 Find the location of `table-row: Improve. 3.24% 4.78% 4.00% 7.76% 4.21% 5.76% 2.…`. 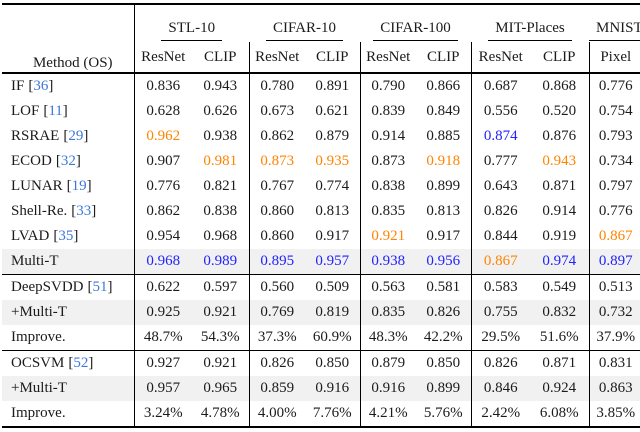

table-row: Improve. 3.24% 4.78% 4.00% 7.76% 4.21% 5.76% 2.… is located at coordinates (321, 414).